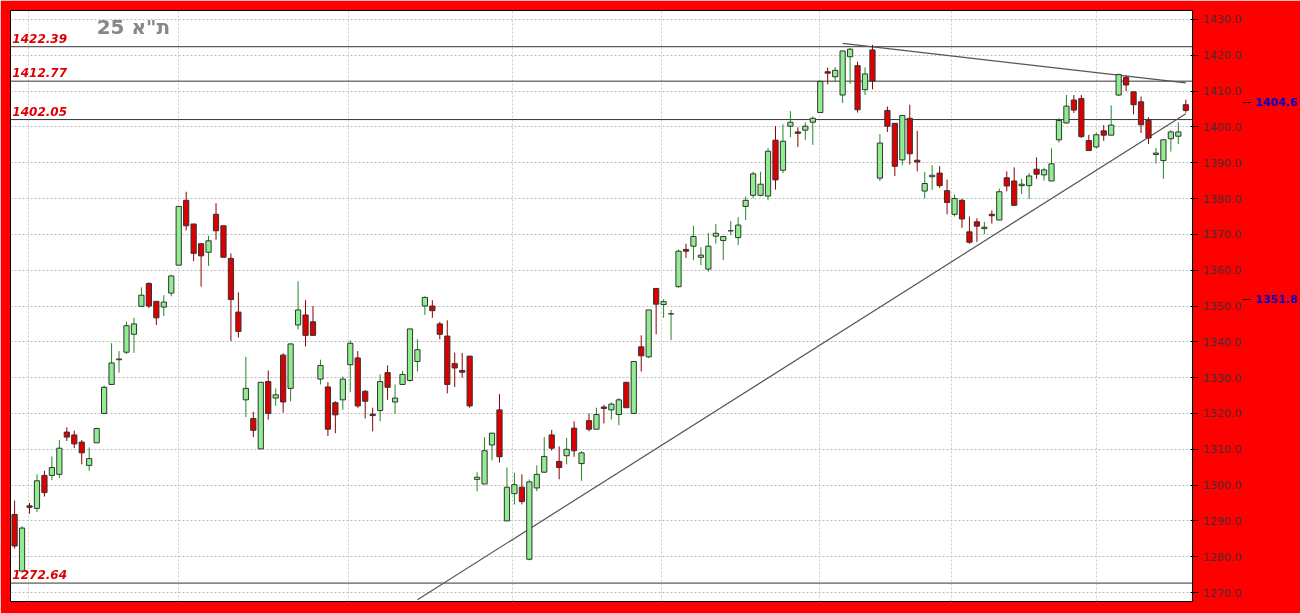  What do you see at coordinates (40, 111) in the screenshot?
I see `ref-line-label: 1402.05` at bounding box center [40, 111].